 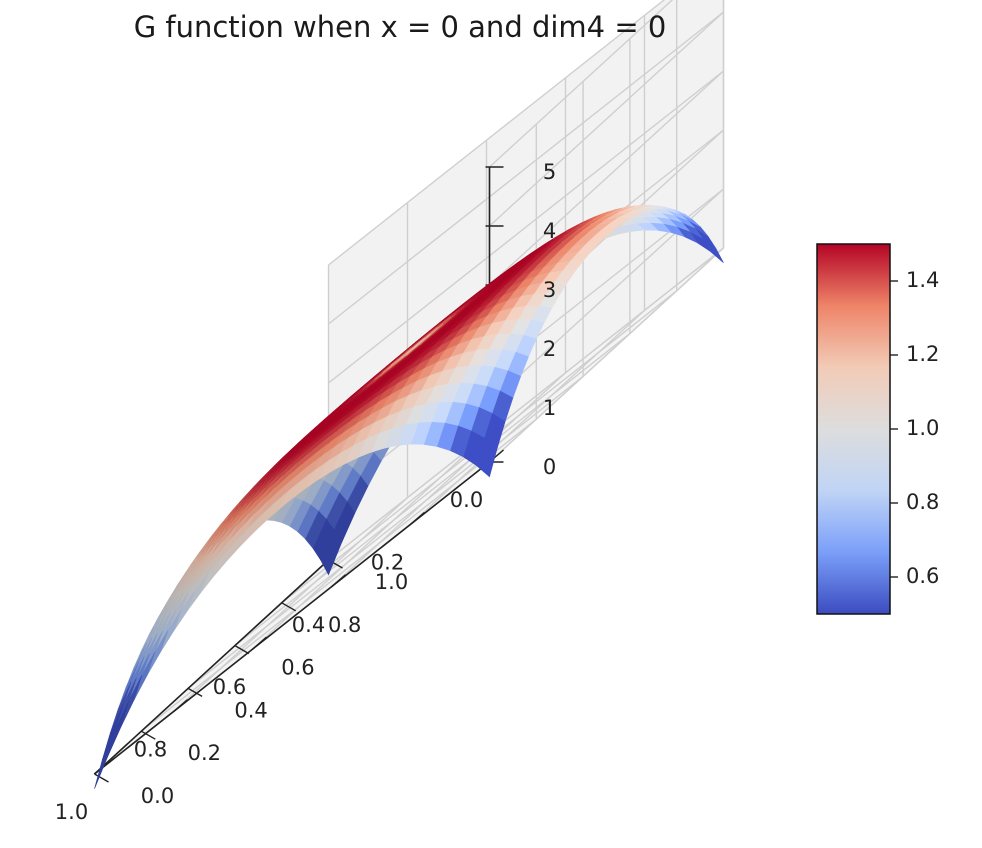 What do you see at coordinates (204, 753) in the screenshot?
I see `y-tick-label: 0.2` at bounding box center [204, 753].